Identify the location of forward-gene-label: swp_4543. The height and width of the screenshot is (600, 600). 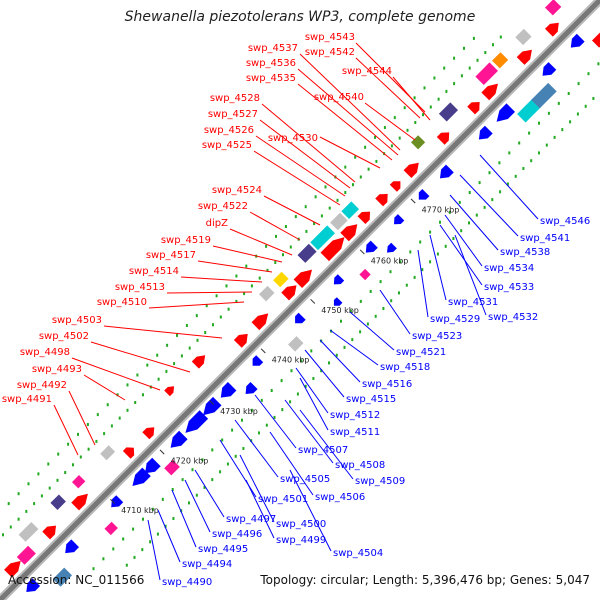
(330, 37).